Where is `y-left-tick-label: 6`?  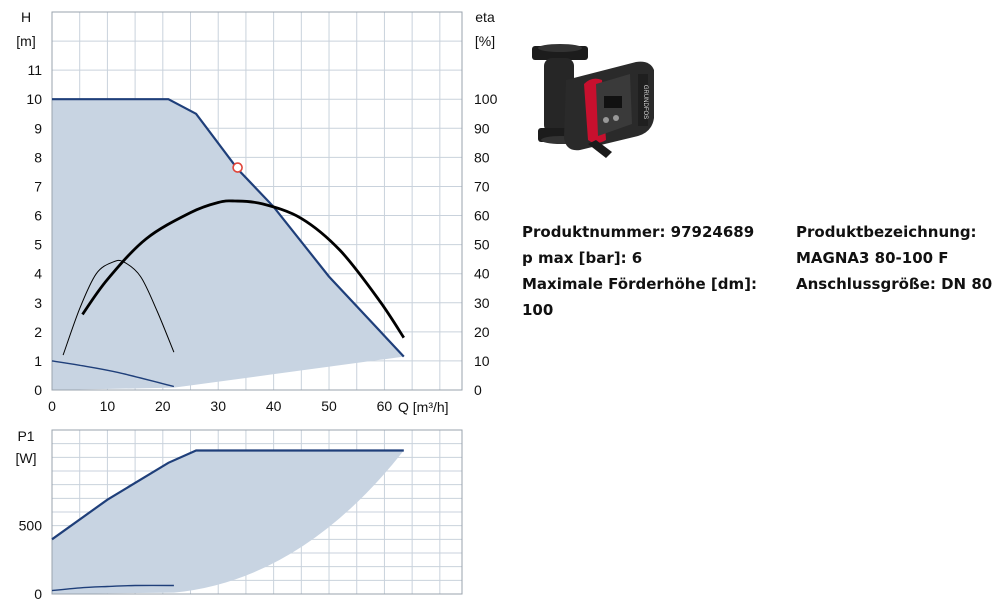
y-left-tick-label: 6 is located at coordinates (38, 216).